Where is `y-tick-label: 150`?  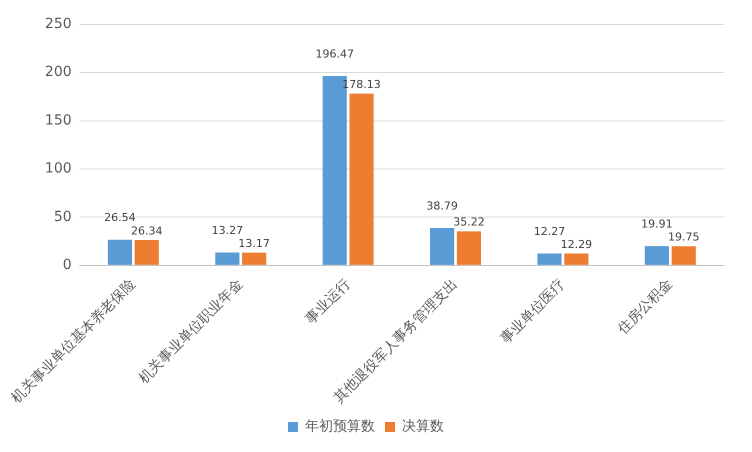 y-tick-label: 150 is located at coordinates (58, 120).